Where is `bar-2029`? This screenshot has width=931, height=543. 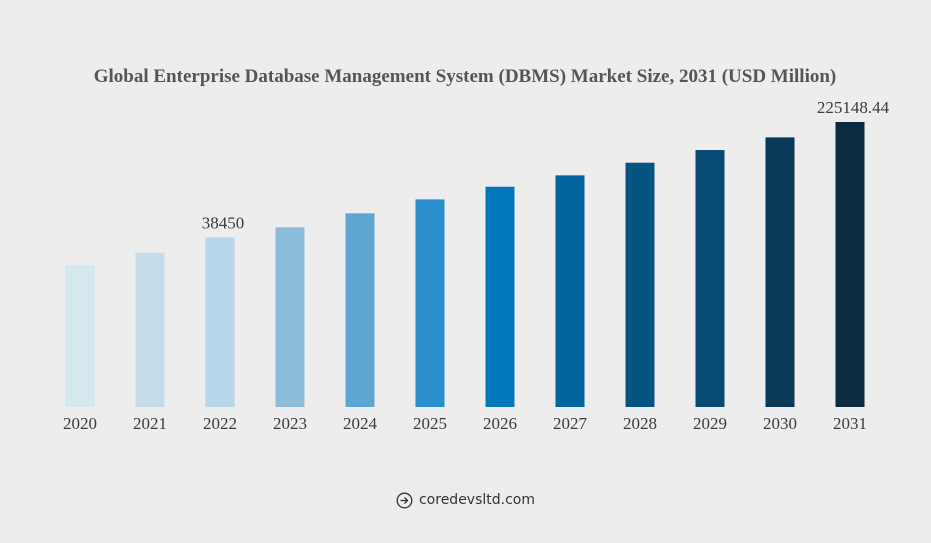
bar-2029 is located at coordinates (710, 278).